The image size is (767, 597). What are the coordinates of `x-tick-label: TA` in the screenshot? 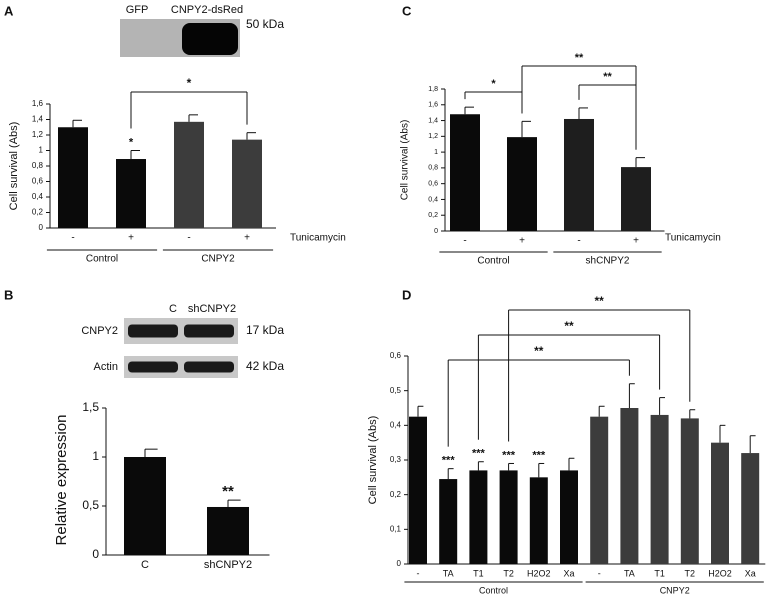 It's located at (448, 573).